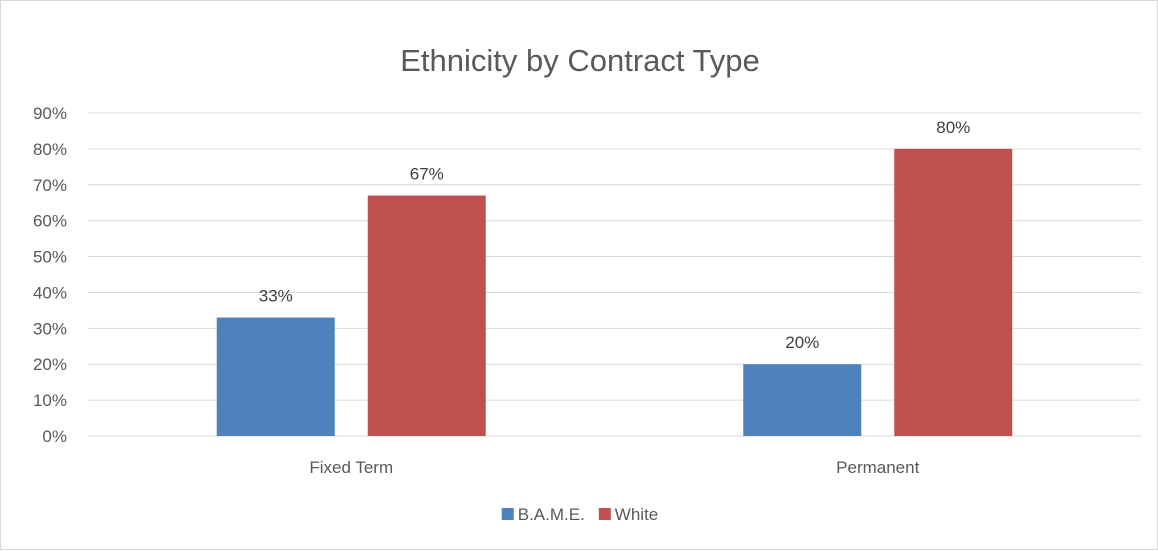 The image size is (1158, 551). I want to click on bar-white-permanent, so click(953, 292).